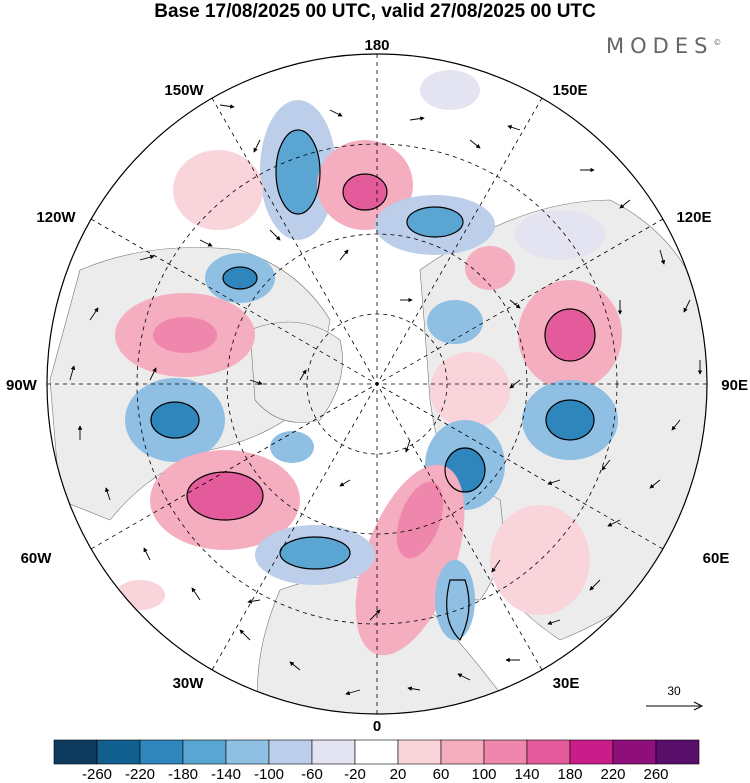  Describe the element at coordinates (441, 774) in the screenshot. I see `colorbar-tick-label: 60` at that location.